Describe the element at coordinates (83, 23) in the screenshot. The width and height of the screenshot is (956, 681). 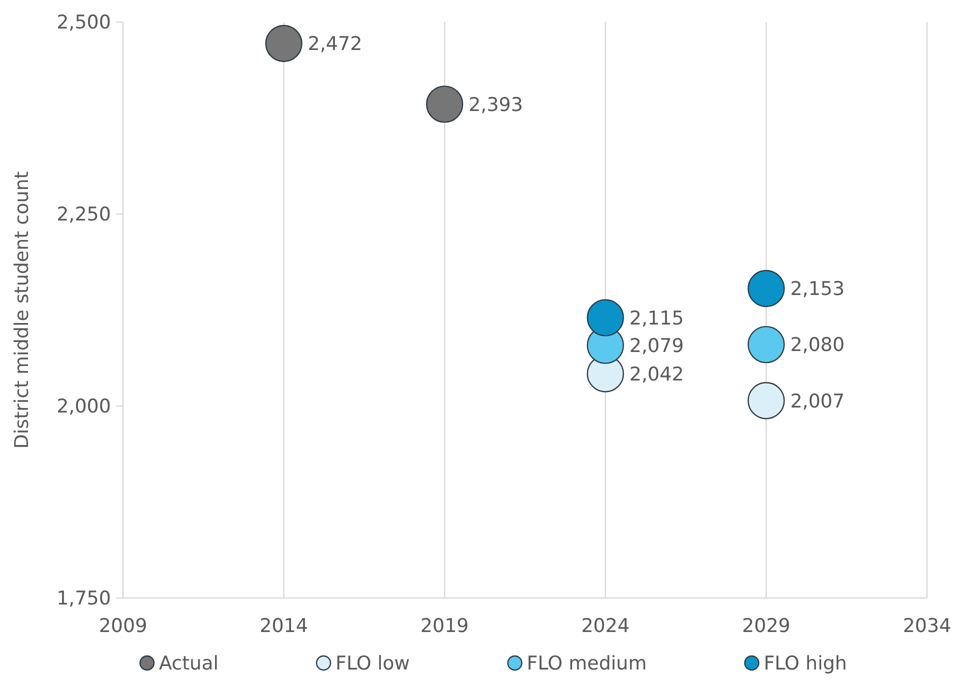
I see `y-tick-label: 2,500` at that location.